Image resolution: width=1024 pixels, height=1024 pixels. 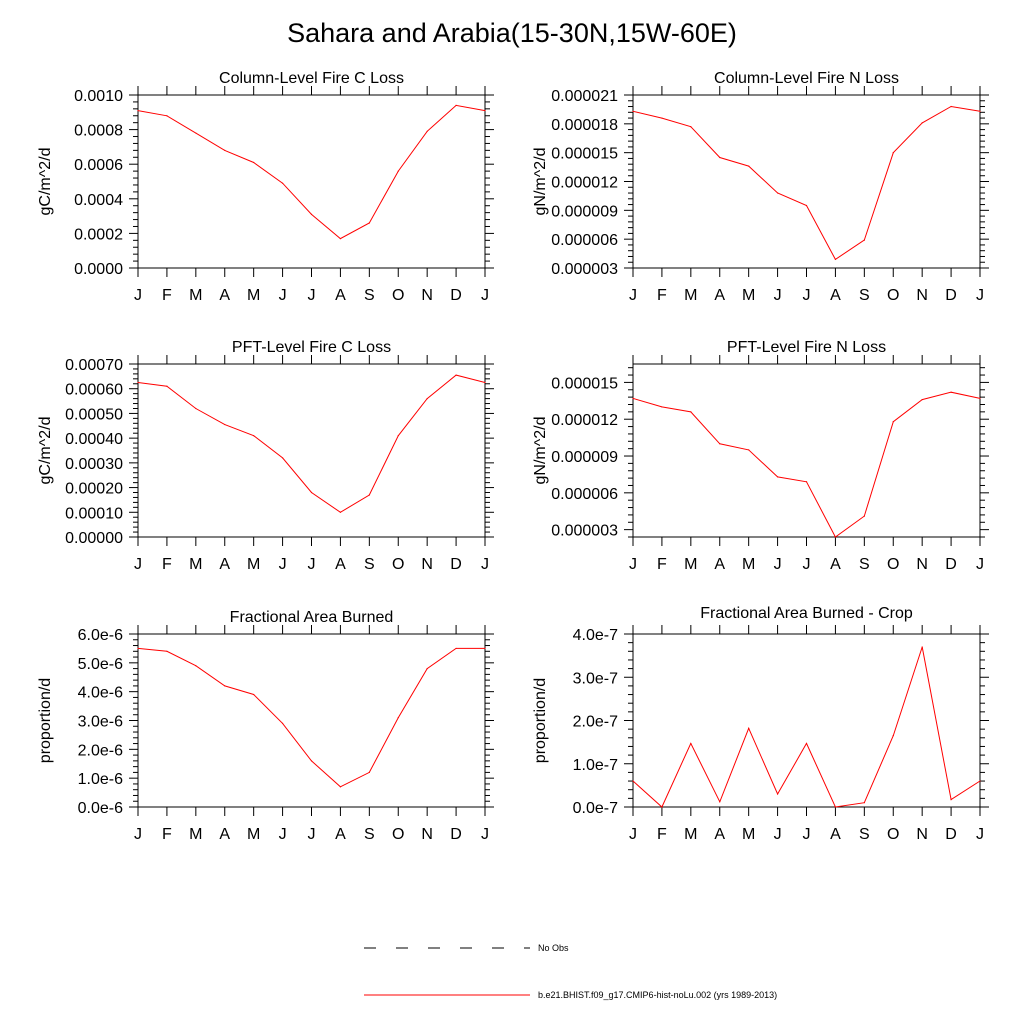 I want to click on y-axis-label: gN/m^2/d, so click(x=540, y=451).